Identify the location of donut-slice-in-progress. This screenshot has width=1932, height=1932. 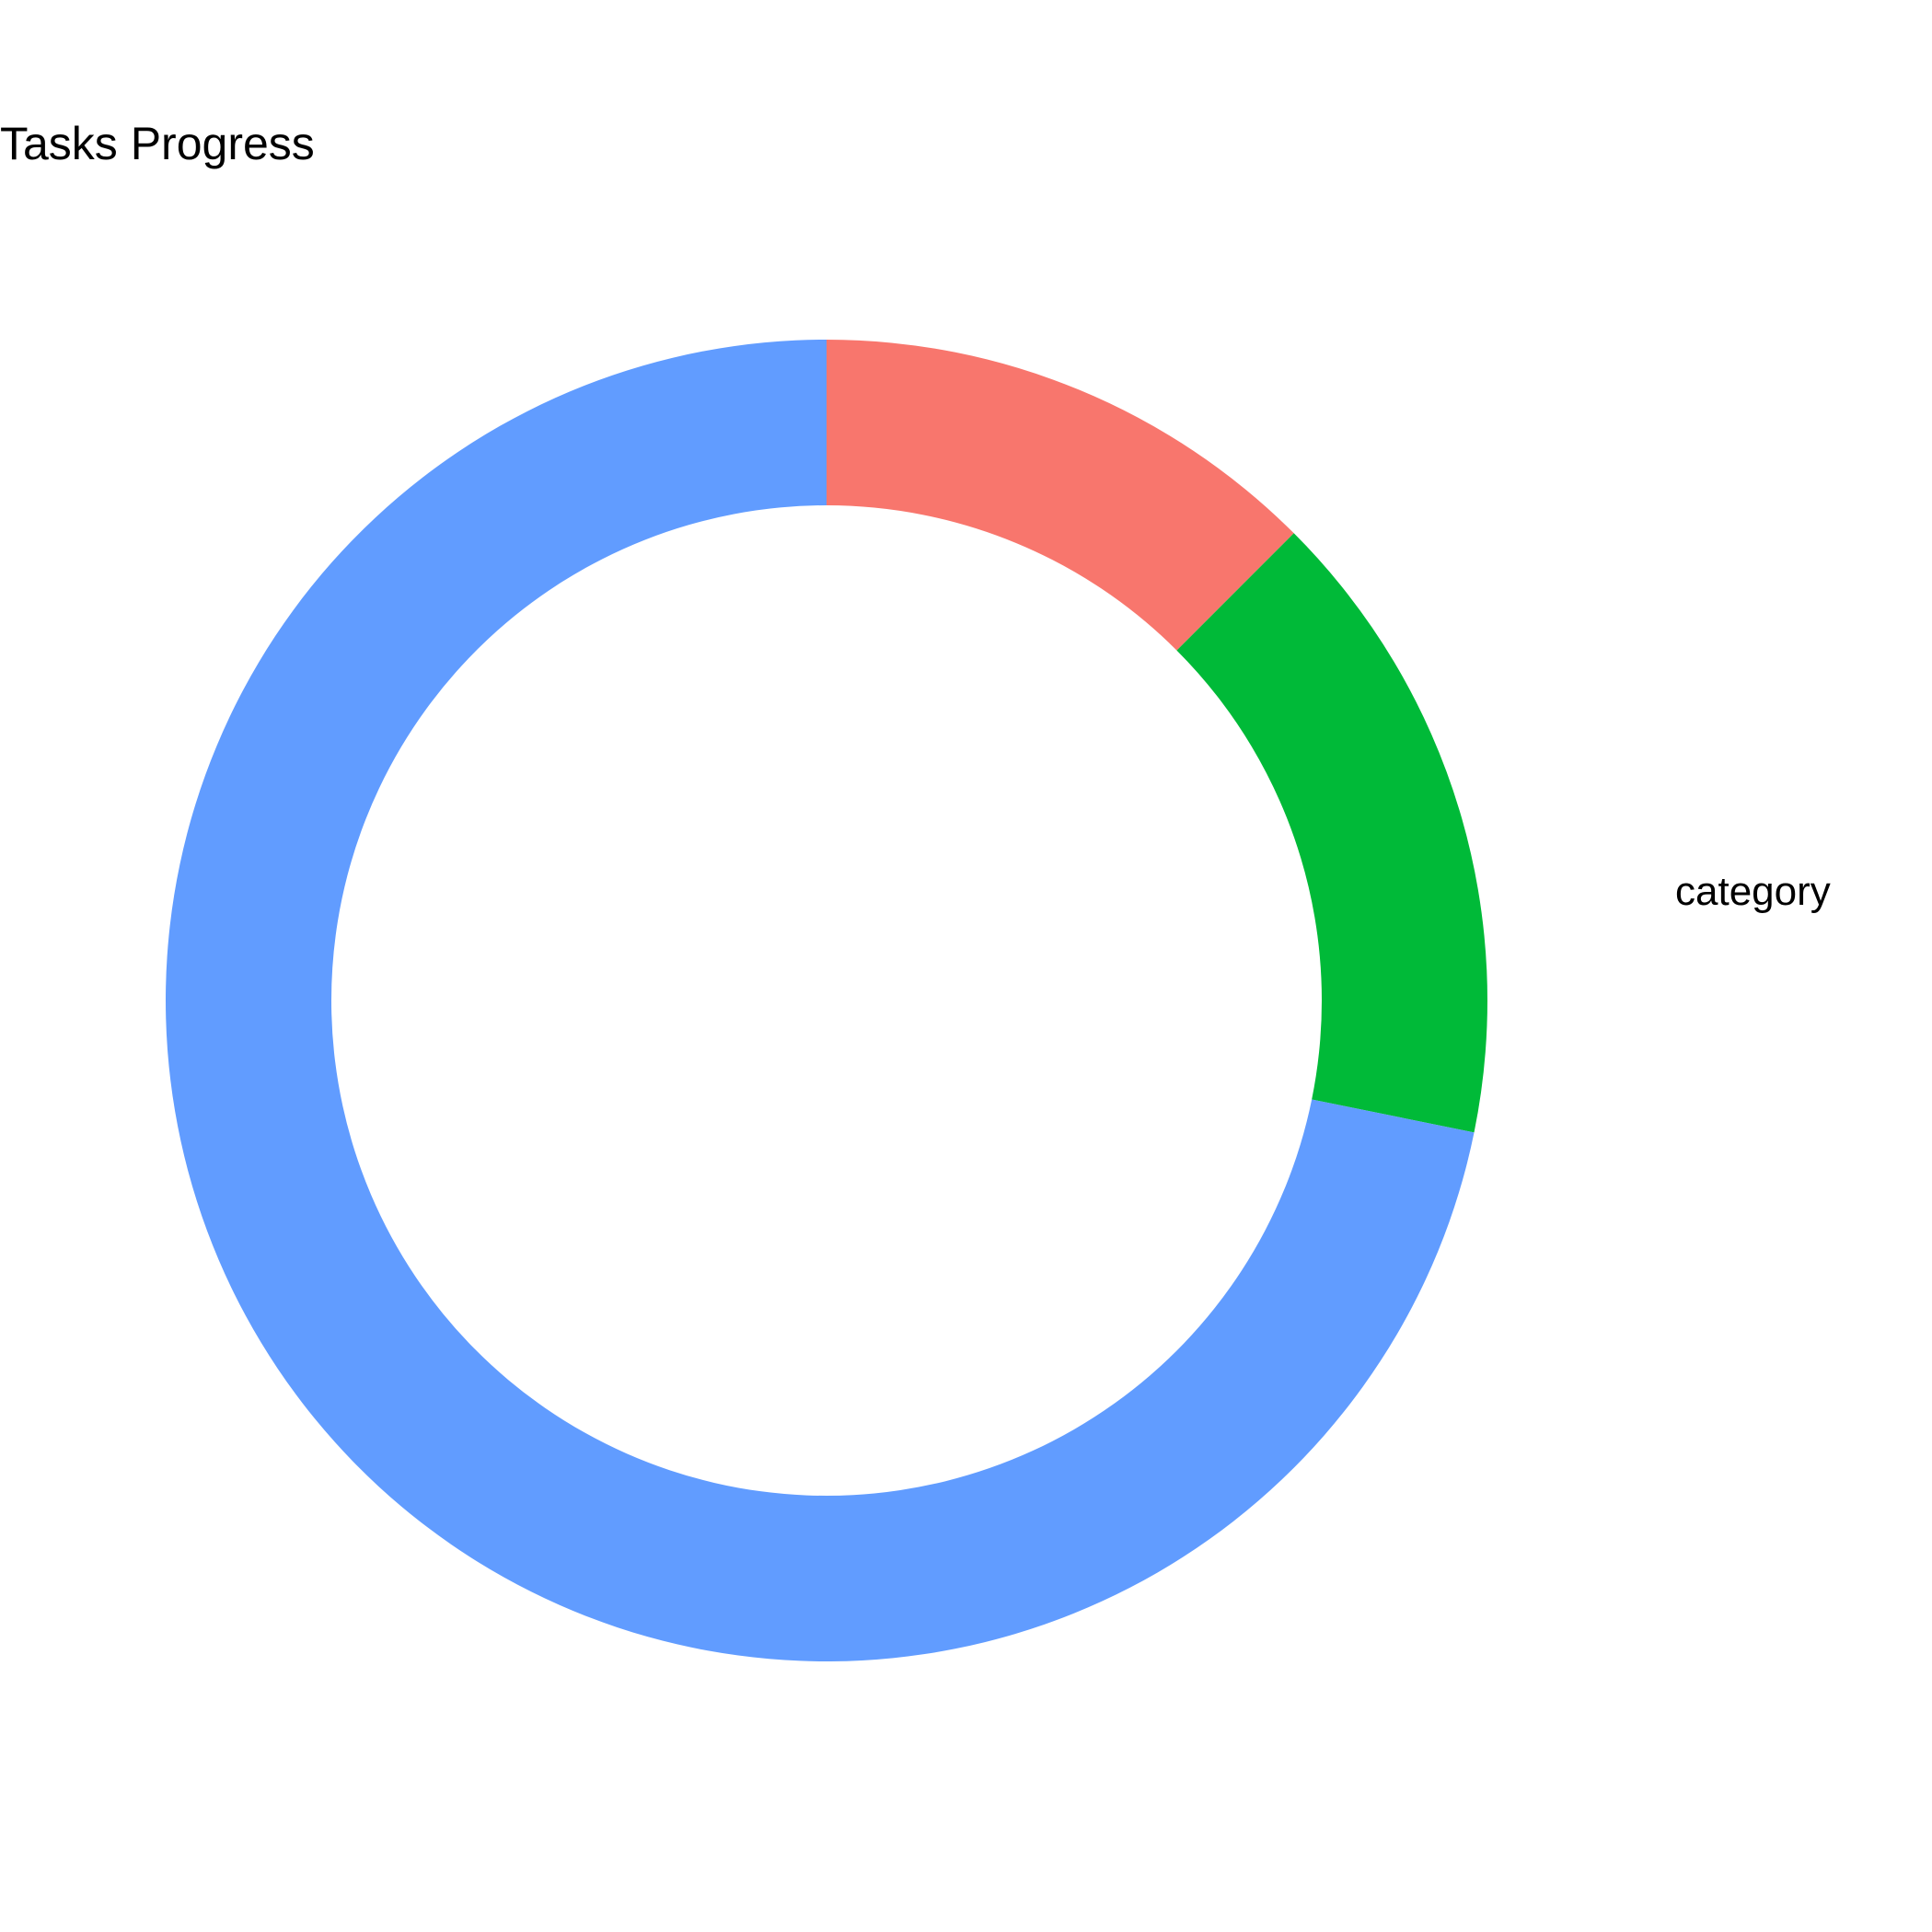
(1332, 833).